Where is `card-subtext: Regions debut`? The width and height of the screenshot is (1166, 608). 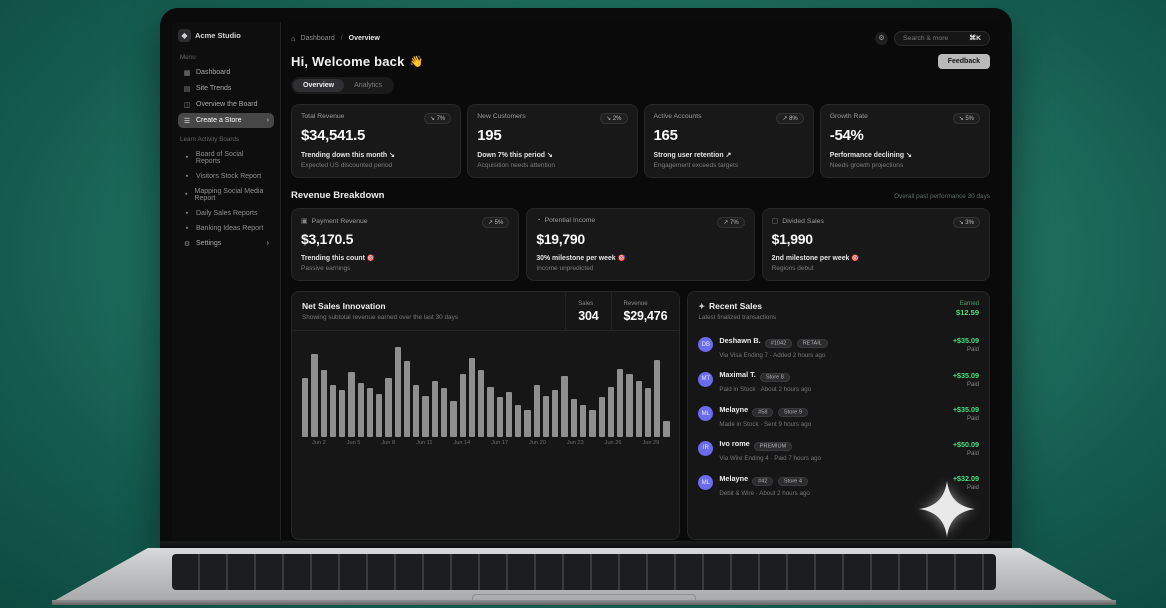
card-subtext: Regions debut is located at coordinates (792, 268).